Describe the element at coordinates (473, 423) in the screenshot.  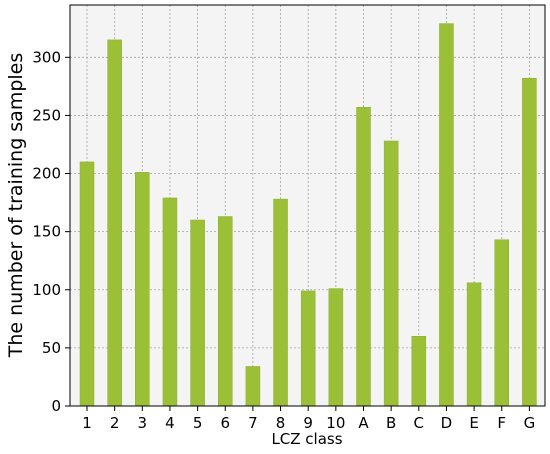
I see `x-tick-label: E` at that location.